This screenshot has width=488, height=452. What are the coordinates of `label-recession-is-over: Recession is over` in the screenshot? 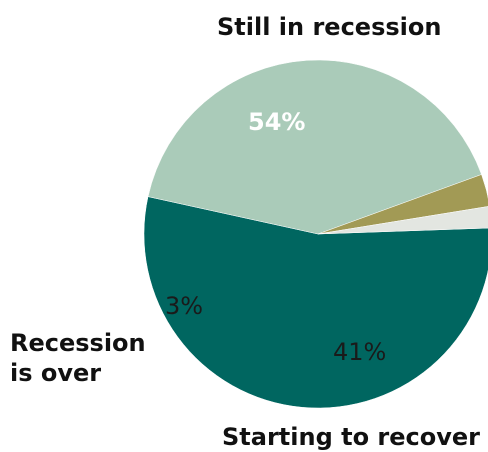 It's located at (78, 358).